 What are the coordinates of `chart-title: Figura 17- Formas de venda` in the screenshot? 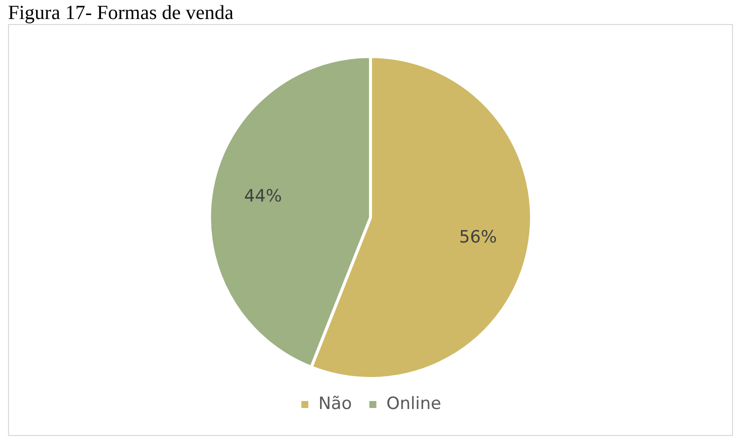 It's located at (121, 13).